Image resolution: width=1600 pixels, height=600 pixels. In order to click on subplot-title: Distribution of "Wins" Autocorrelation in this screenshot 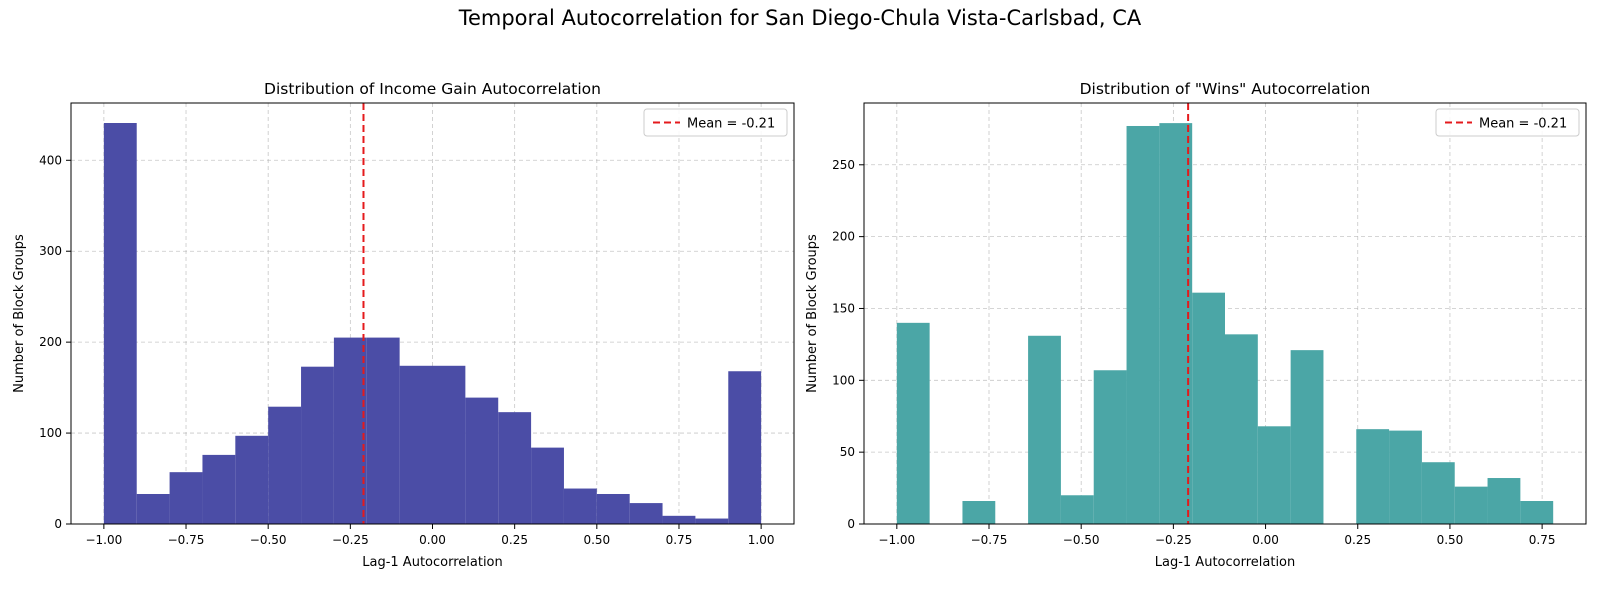, I will do `click(1225, 89)`.